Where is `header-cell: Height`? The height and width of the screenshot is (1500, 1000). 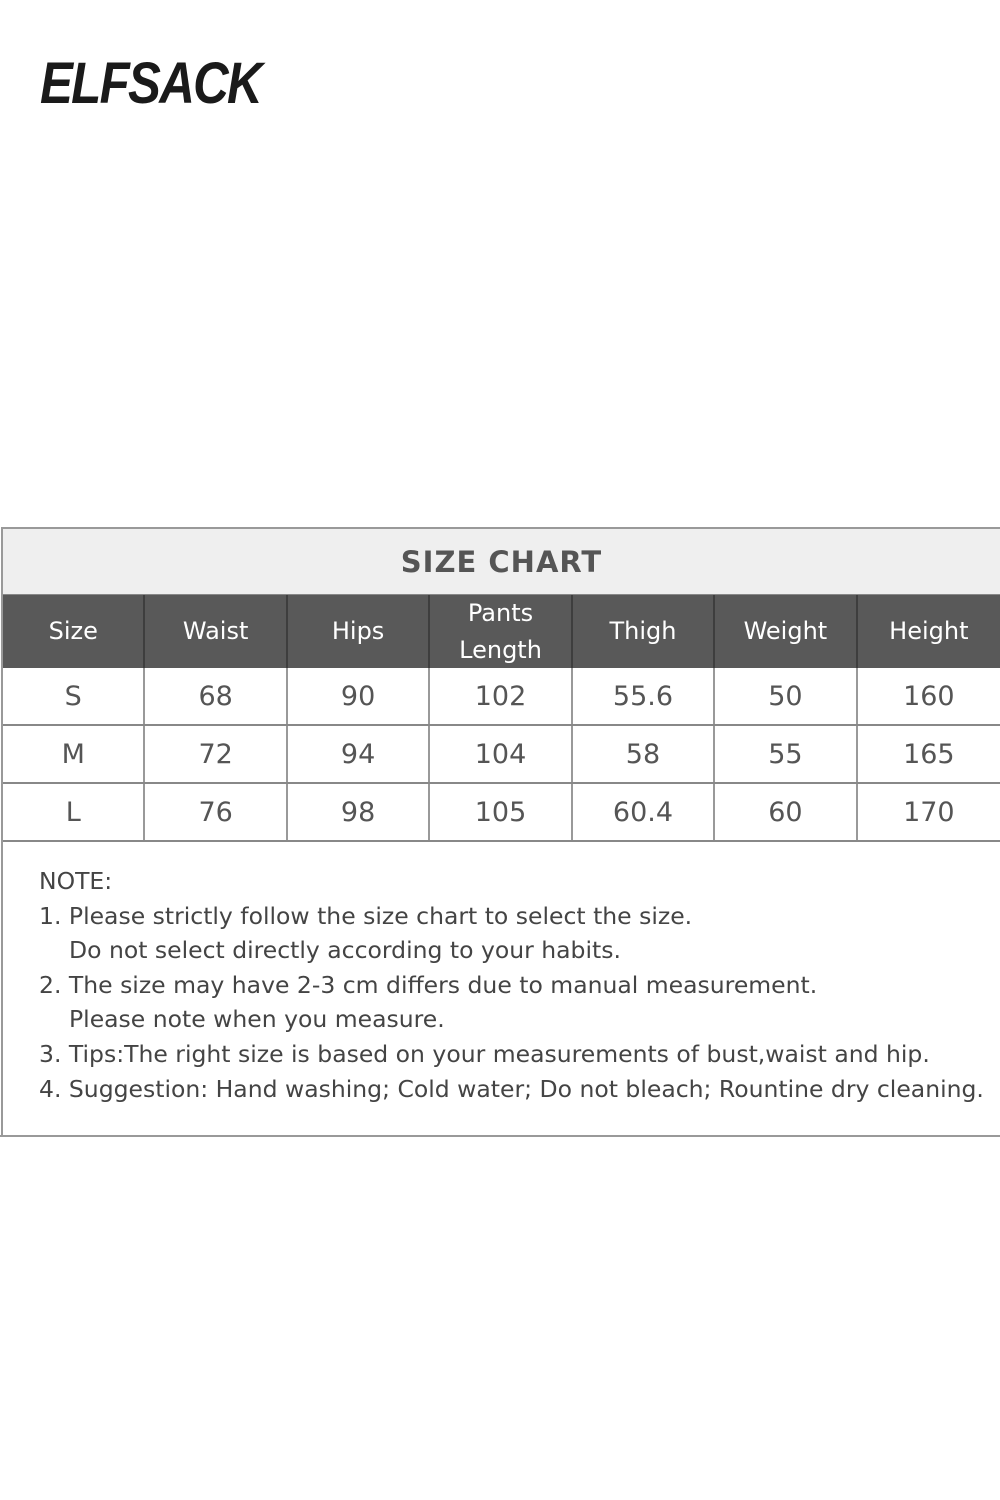
header-cell: Height is located at coordinates (929, 631).